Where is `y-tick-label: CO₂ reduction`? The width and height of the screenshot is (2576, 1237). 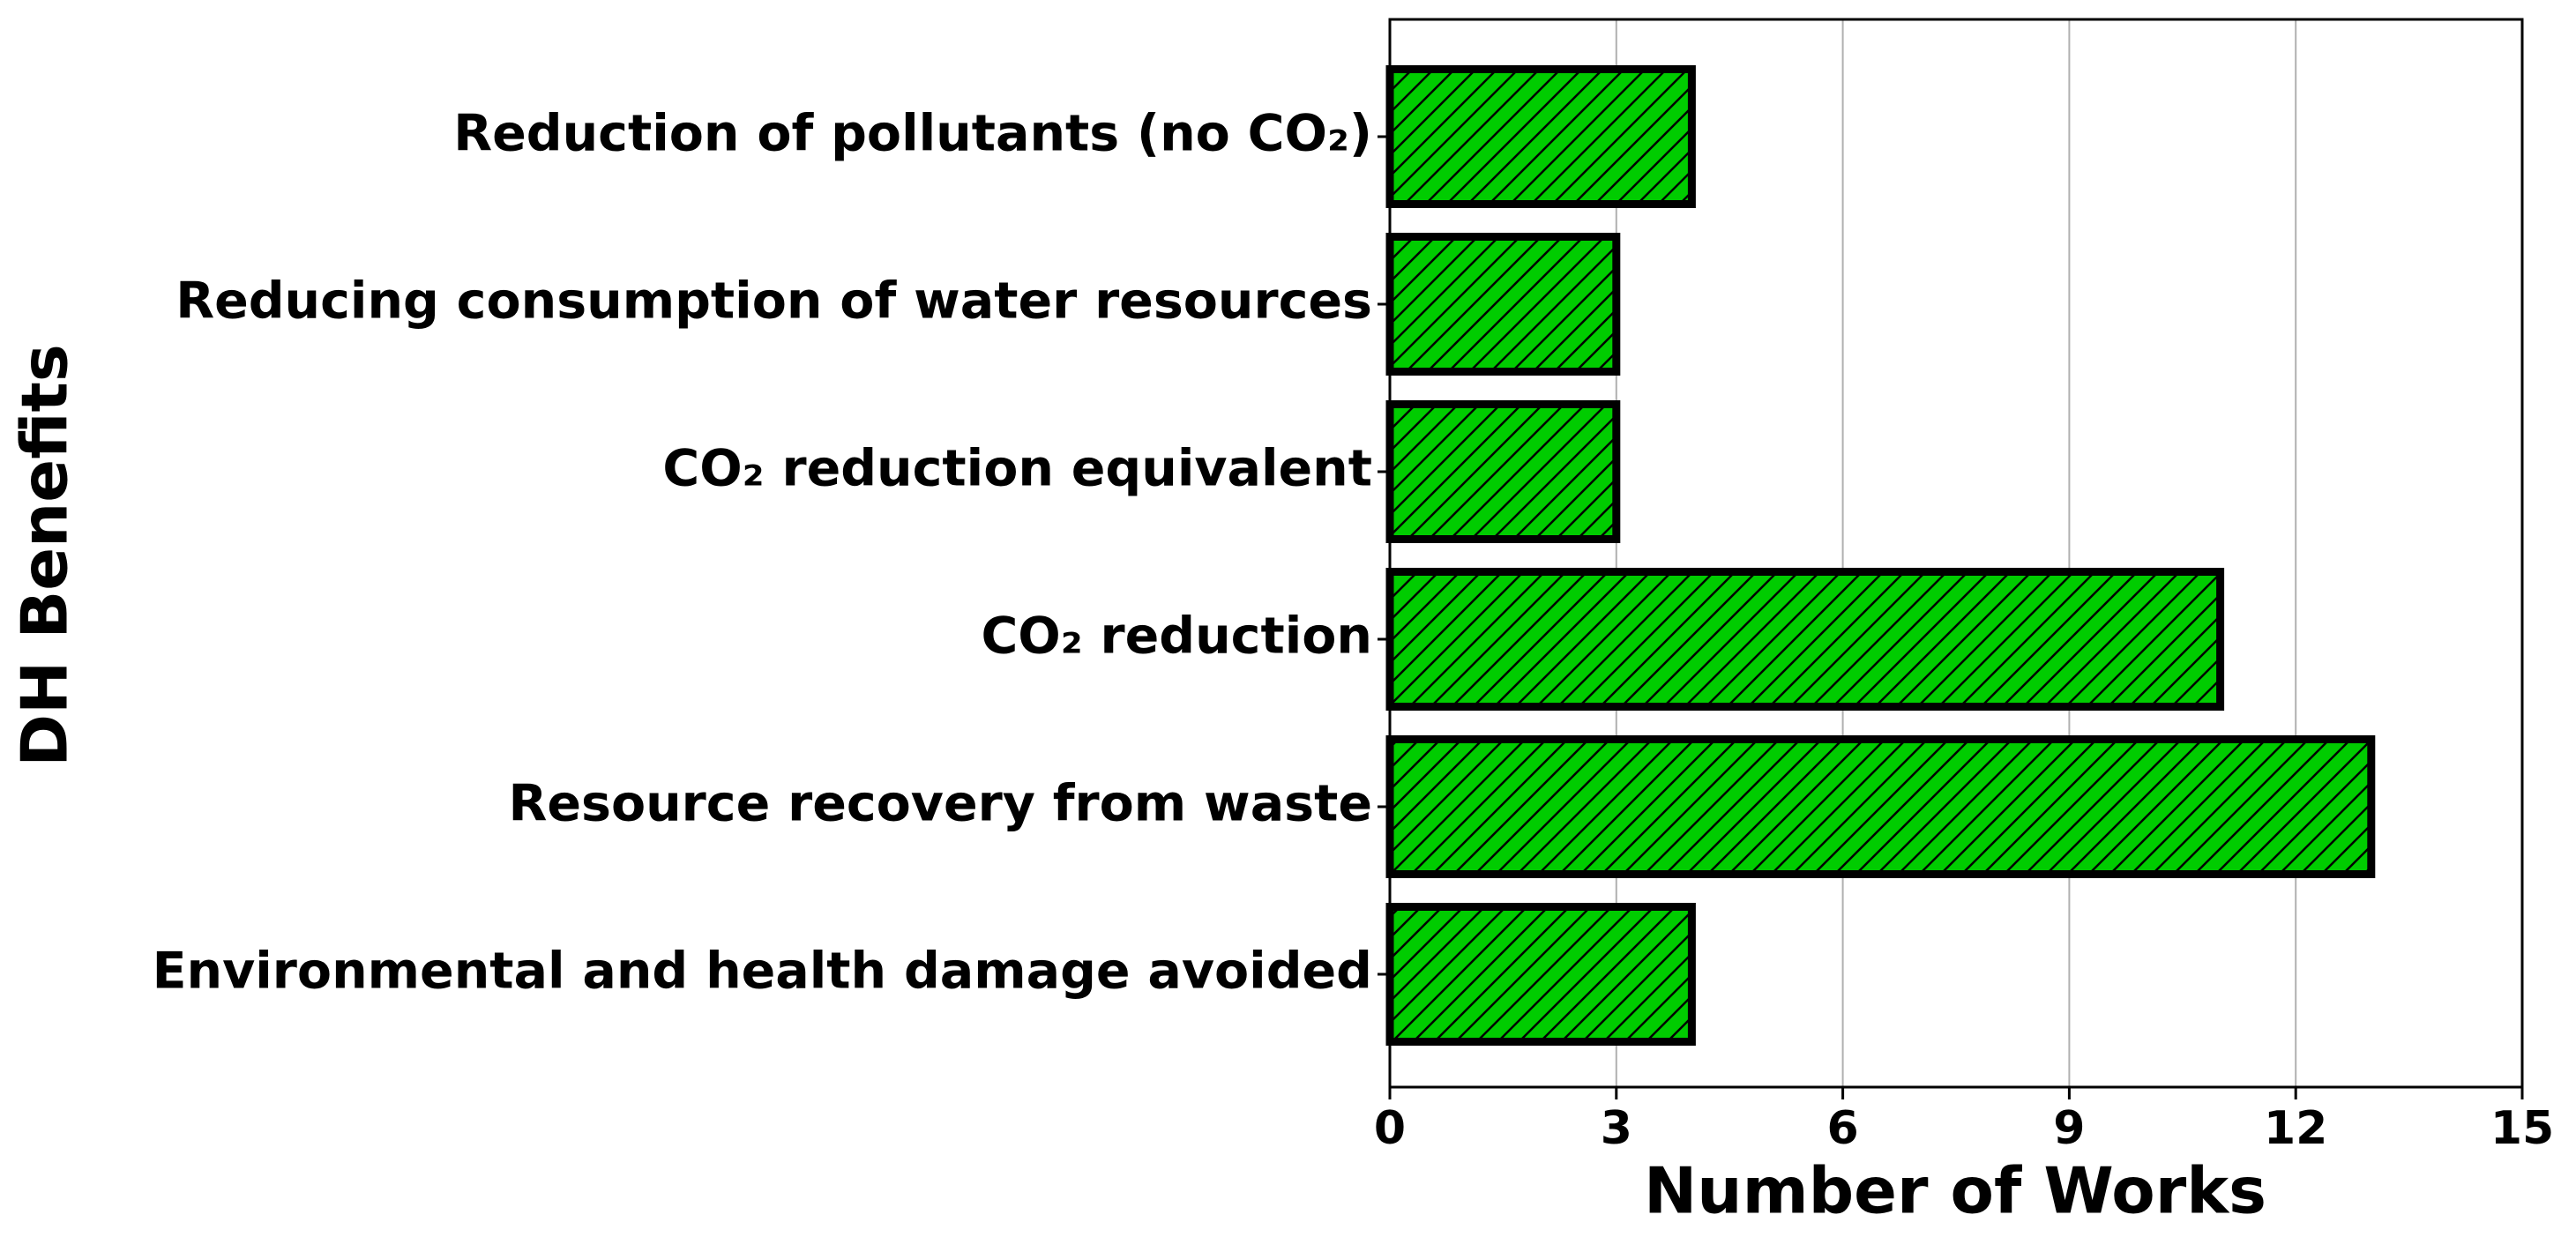
y-tick-label: CO₂ reduction is located at coordinates (1176, 636).